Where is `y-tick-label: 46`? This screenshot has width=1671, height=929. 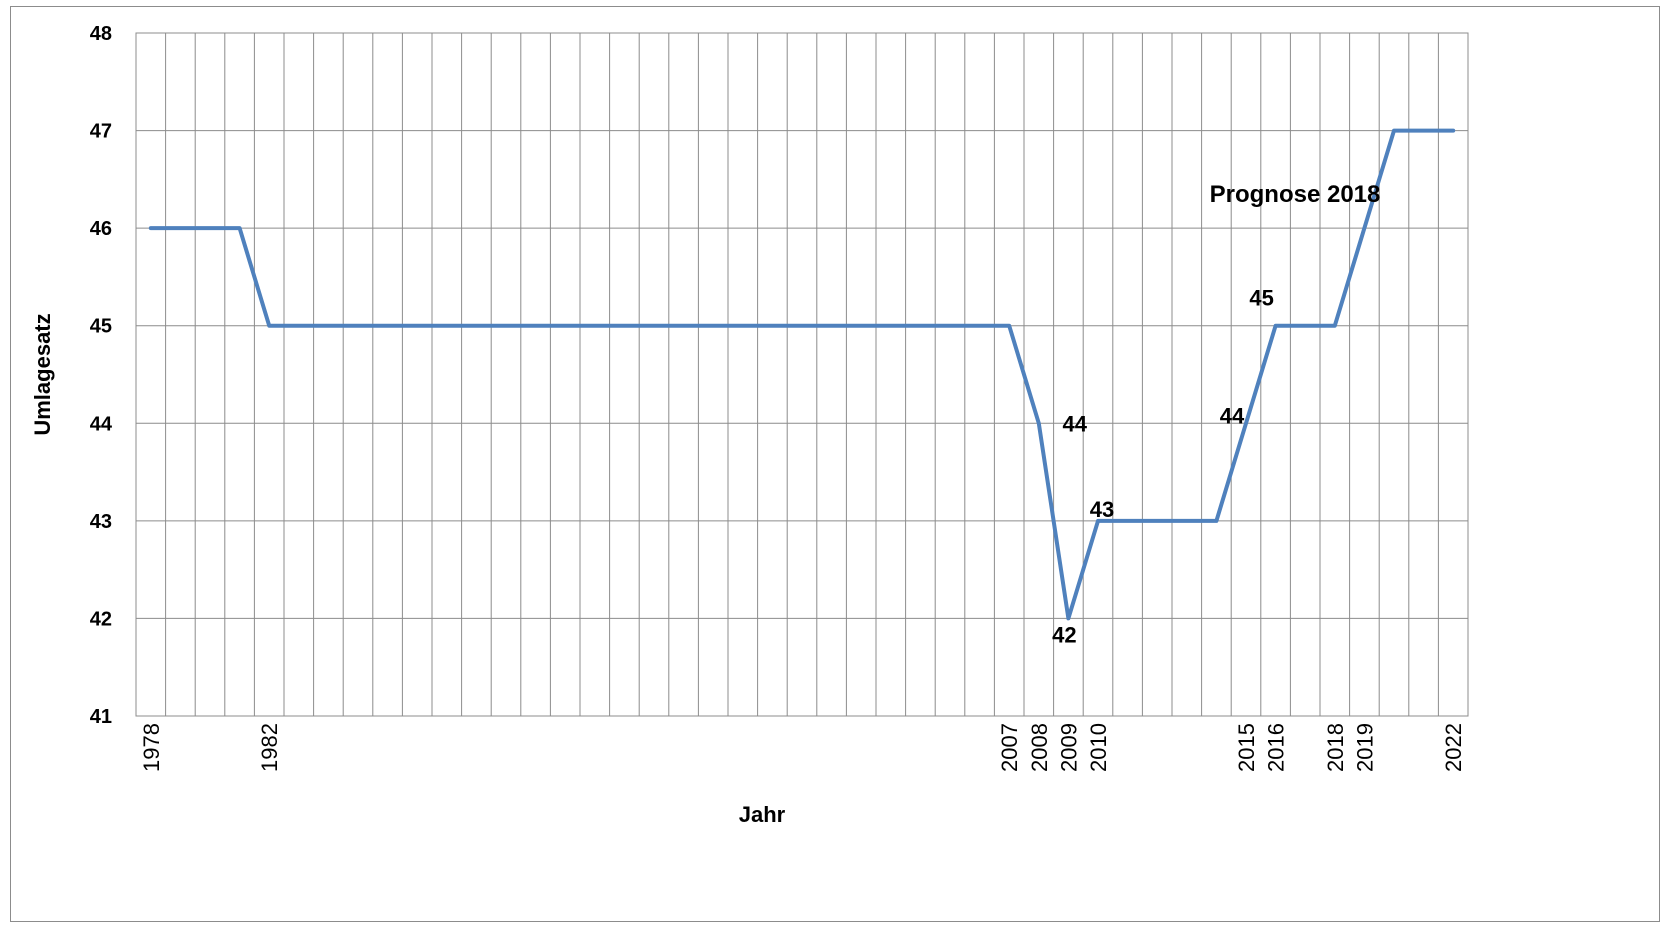
y-tick-label: 46 is located at coordinates (101, 229).